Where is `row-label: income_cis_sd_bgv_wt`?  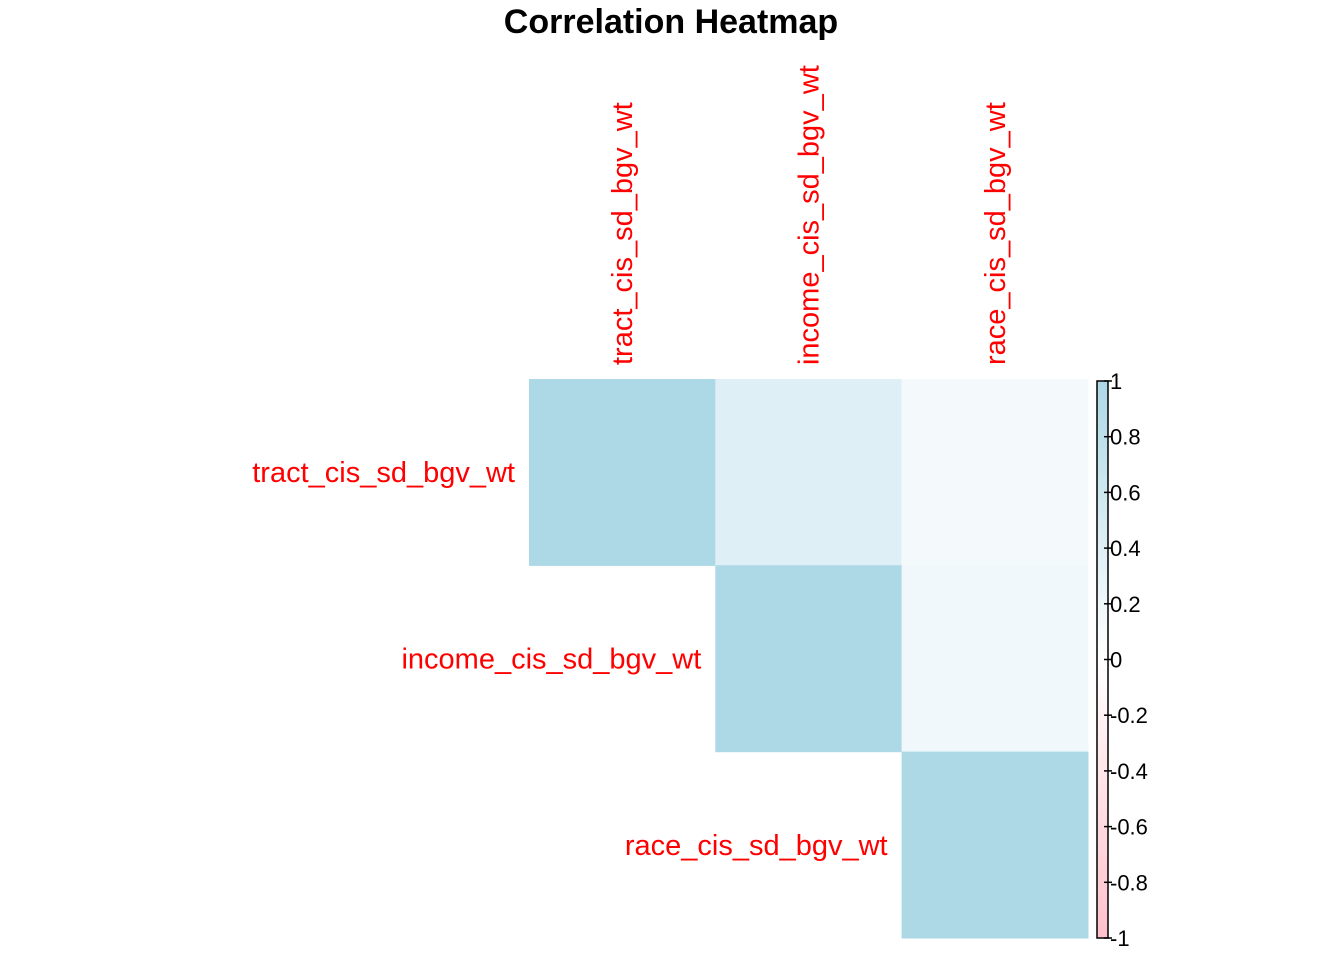
row-label: income_cis_sd_bgv_wt is located at coordinates (551, 659).